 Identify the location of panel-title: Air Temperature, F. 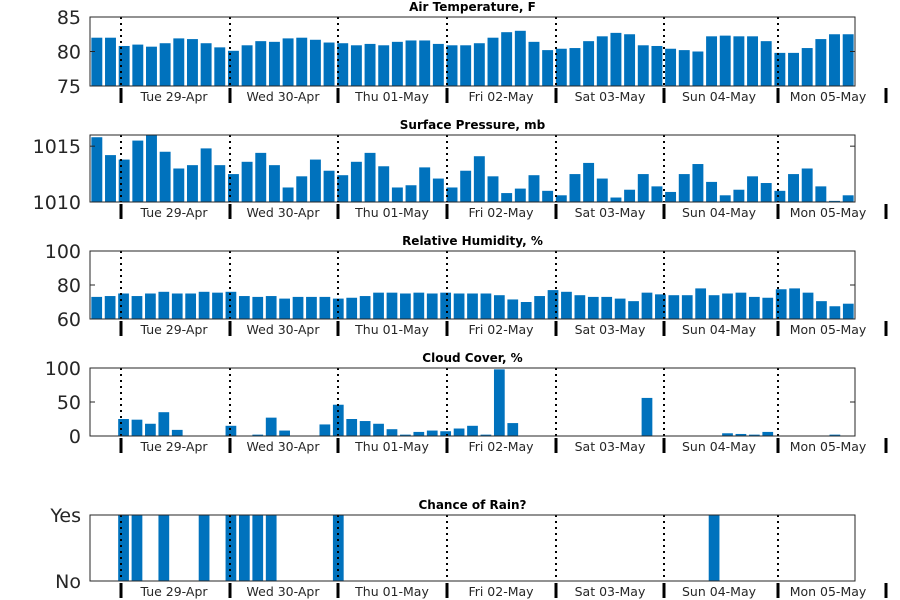
(472, 7).